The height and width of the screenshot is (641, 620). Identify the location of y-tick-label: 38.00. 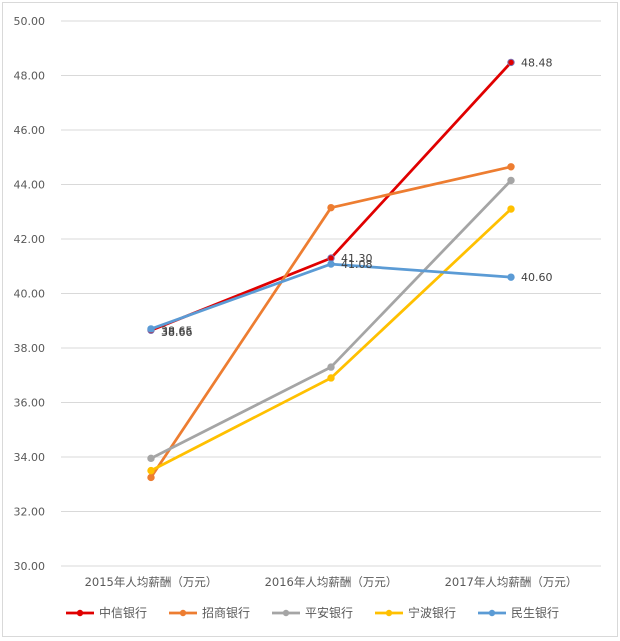
(30, 348).